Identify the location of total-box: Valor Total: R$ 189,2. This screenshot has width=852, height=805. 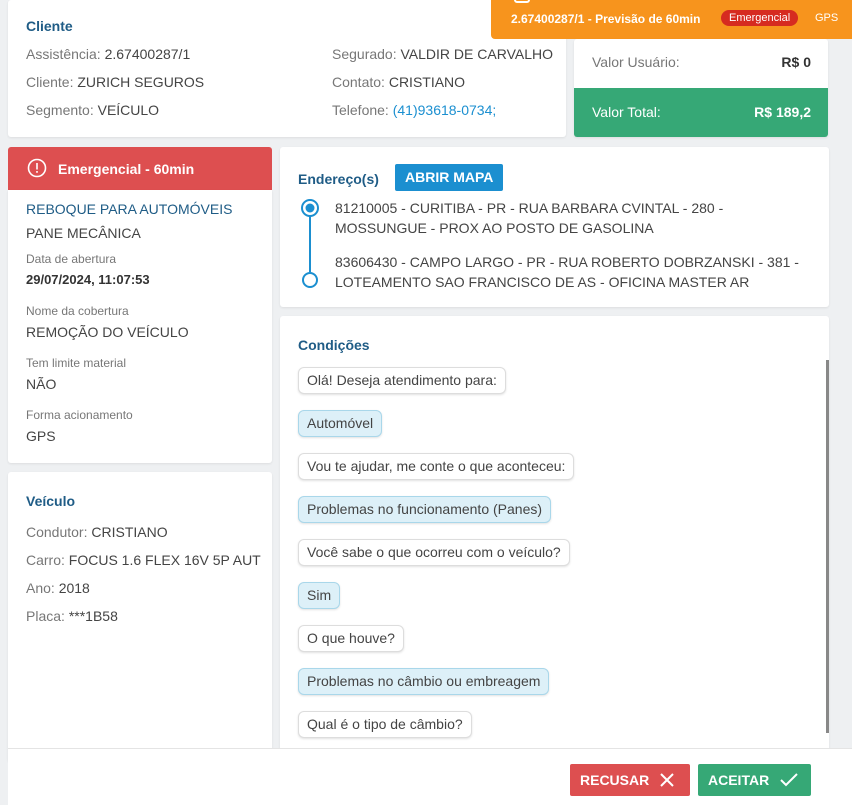
(701, 112).